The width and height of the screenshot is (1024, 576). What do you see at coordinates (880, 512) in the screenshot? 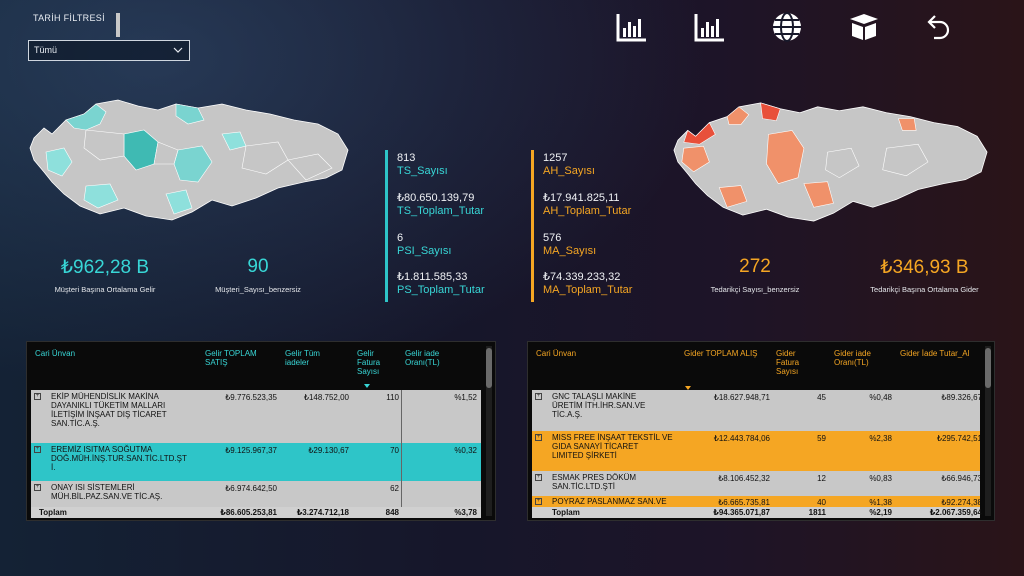
I see `total-ratio: %2,19` at bounding box center [880, 512].